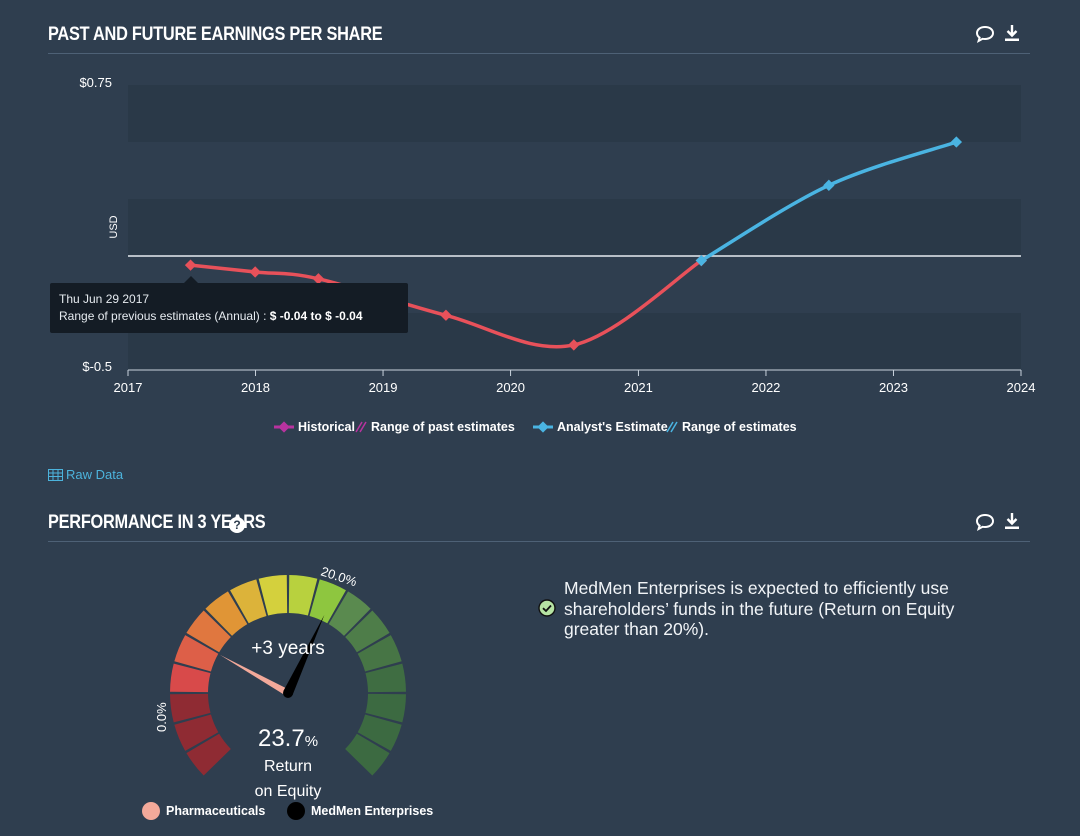 The height and width of the screenshot is (836, 1080). I want to click on gauge-hub, so click(288, 693).